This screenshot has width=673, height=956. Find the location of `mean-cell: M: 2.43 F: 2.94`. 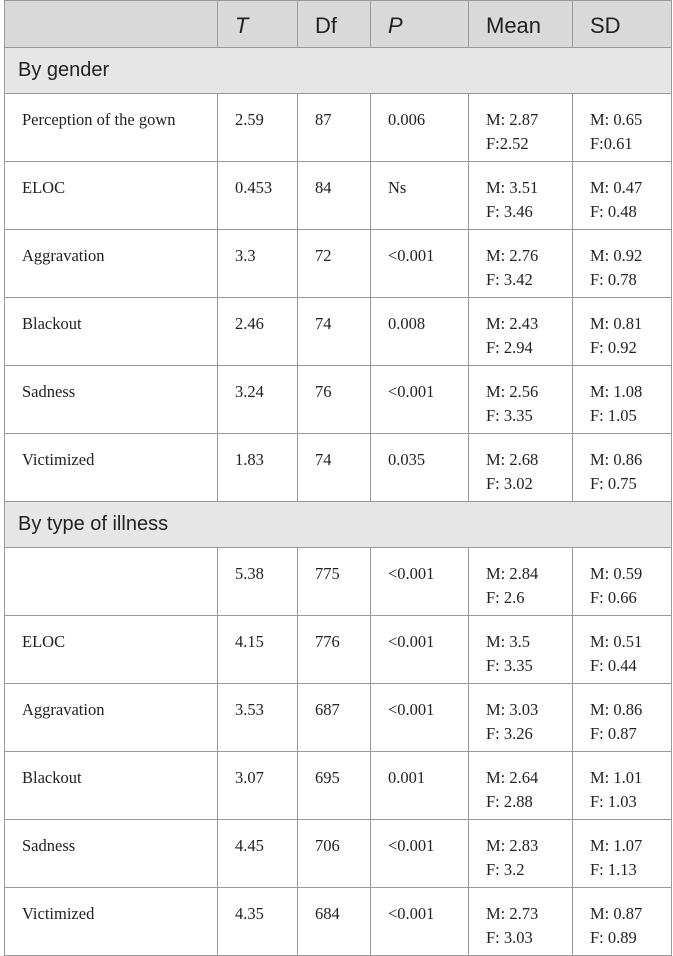

mean-cell: M: 2.43 F: 2.94 is located at coordinates (520, 331).